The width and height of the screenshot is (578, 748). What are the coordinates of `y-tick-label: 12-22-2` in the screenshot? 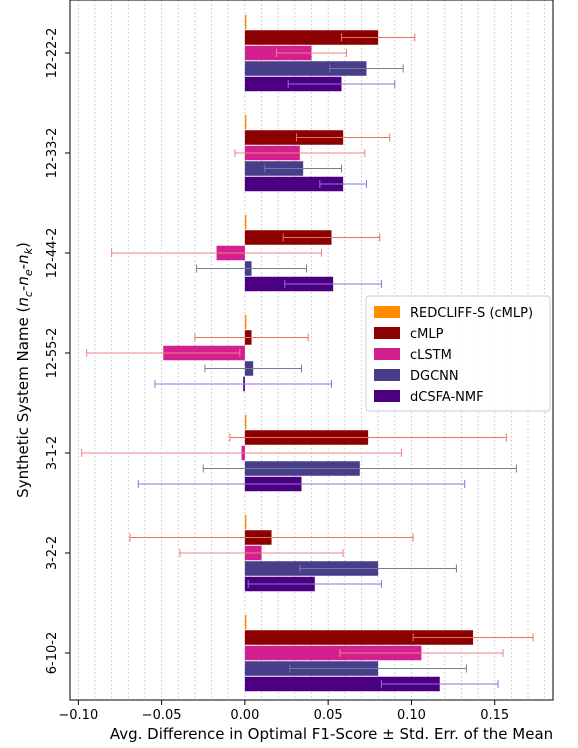 It's located at (52, 53).